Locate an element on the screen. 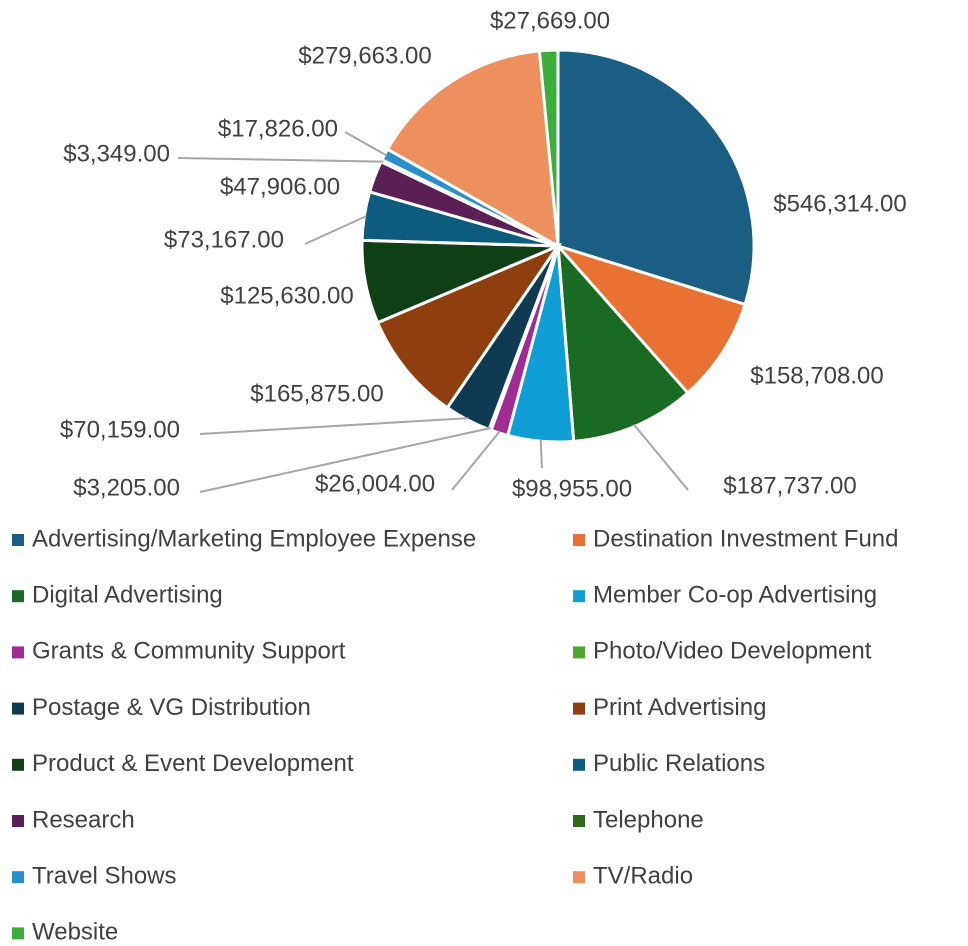 The image size is (968, 946). data-label: $98,955.00 is located at coordinates (572, 488).